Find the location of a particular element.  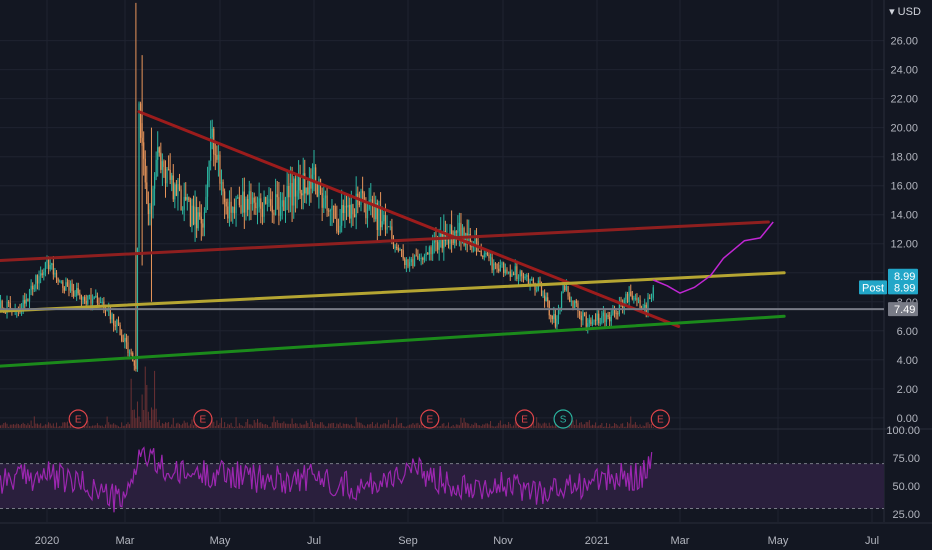

event-marker-label: S is located at coordinates (563, 420).